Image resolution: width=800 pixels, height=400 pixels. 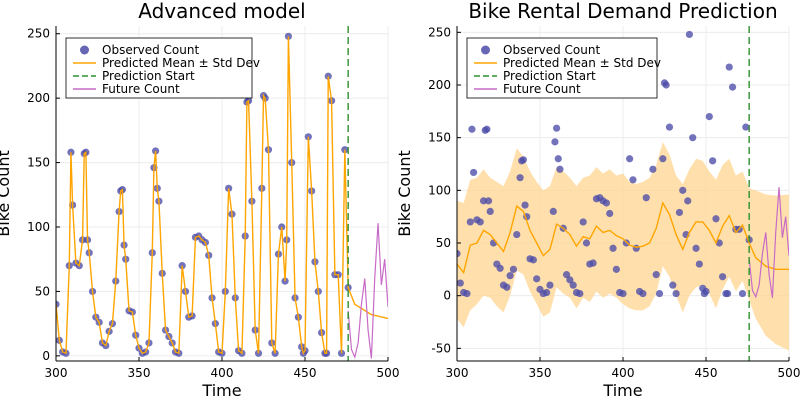 I want to click on chart-title: Bike Rental Demand Prediction, so click(x=622, y=11).